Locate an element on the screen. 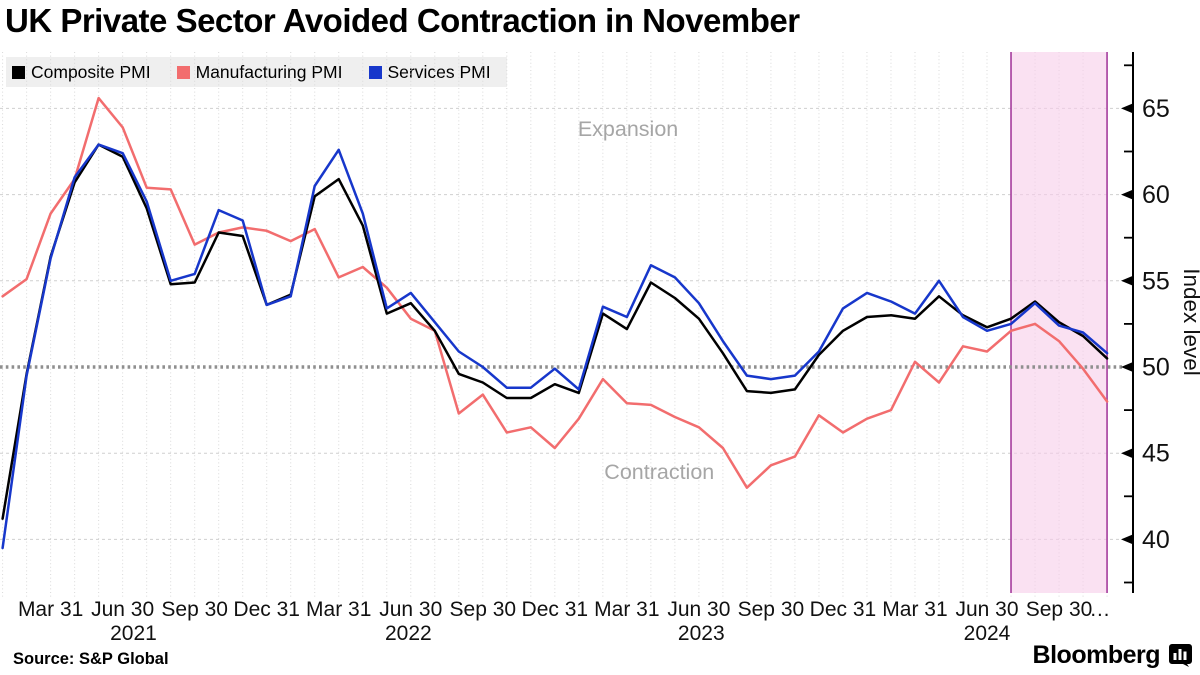  legend-item-composite: Composite PMI is located at coordinates (81, 72).